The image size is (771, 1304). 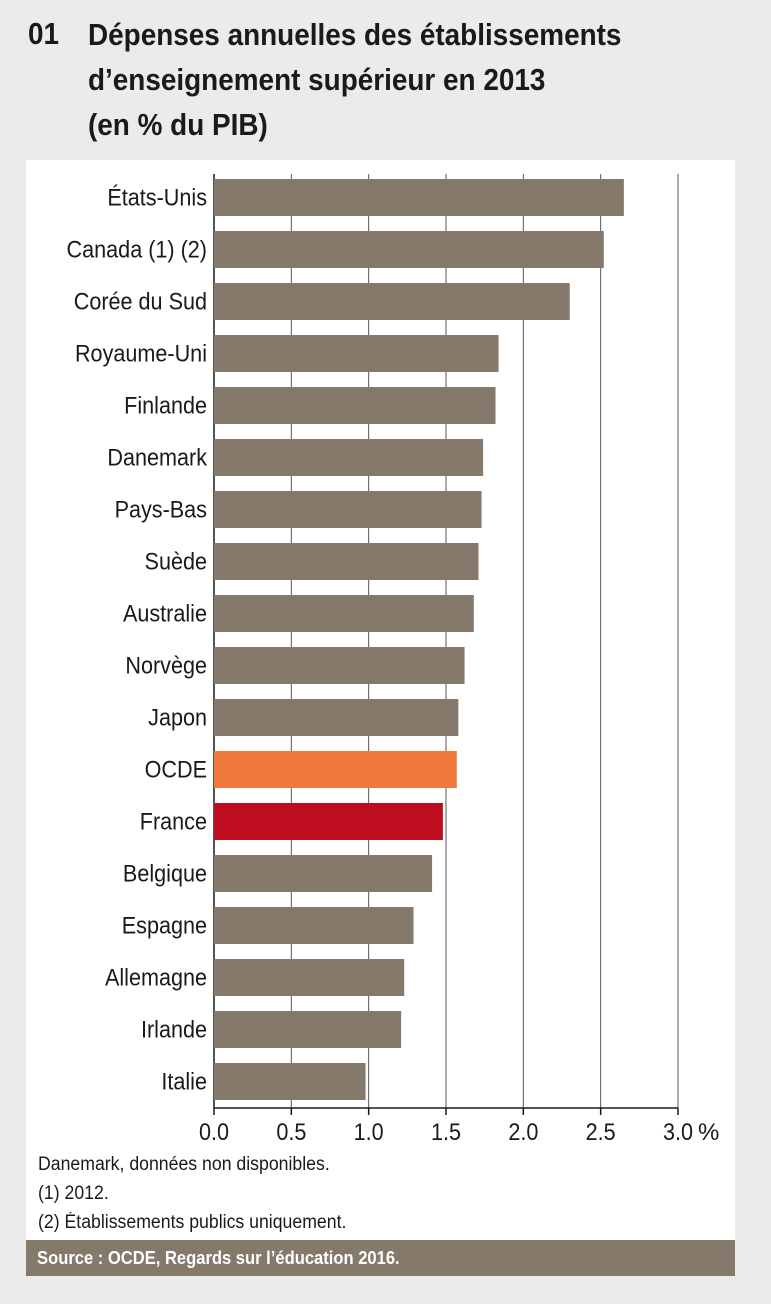 I want to click on category-label: Espagne, so click(x=164, y=924).